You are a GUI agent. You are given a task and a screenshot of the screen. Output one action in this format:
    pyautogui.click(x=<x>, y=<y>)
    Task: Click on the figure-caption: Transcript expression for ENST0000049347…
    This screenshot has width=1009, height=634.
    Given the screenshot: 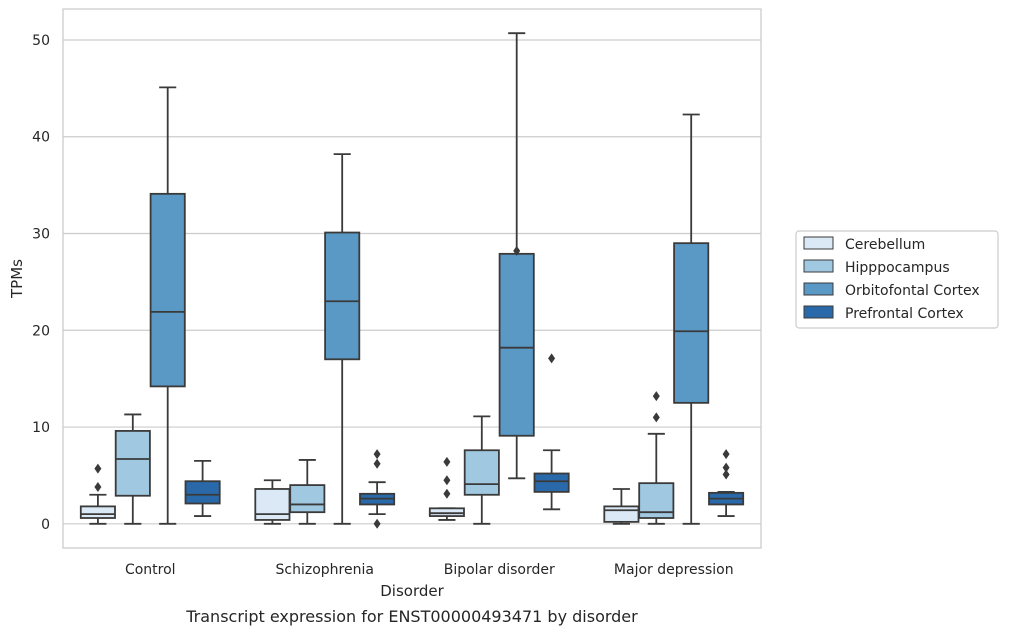 What is the action you would take?
    pyautogui.click(x=411, y=616)
    